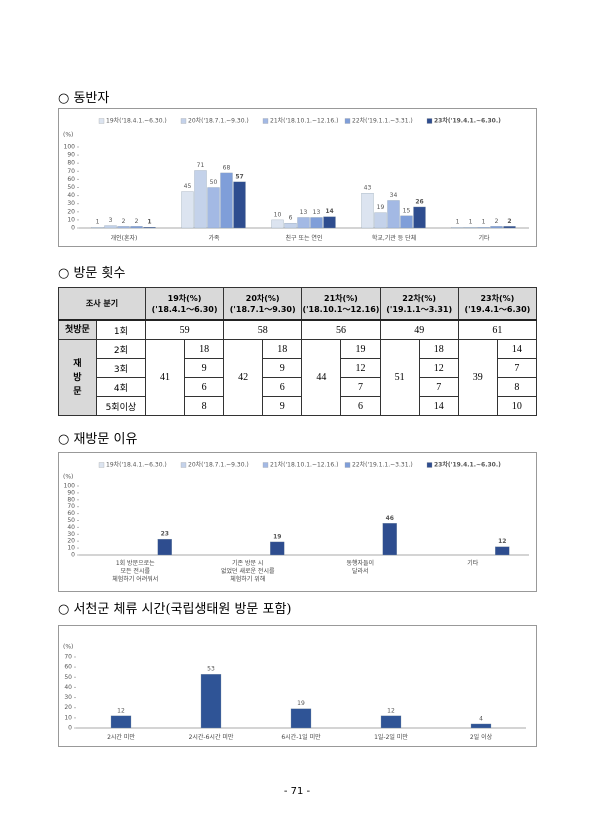  Describe the element at coordinates (497, 329) in the screenshot. I see `value-cell: 61` at that location.